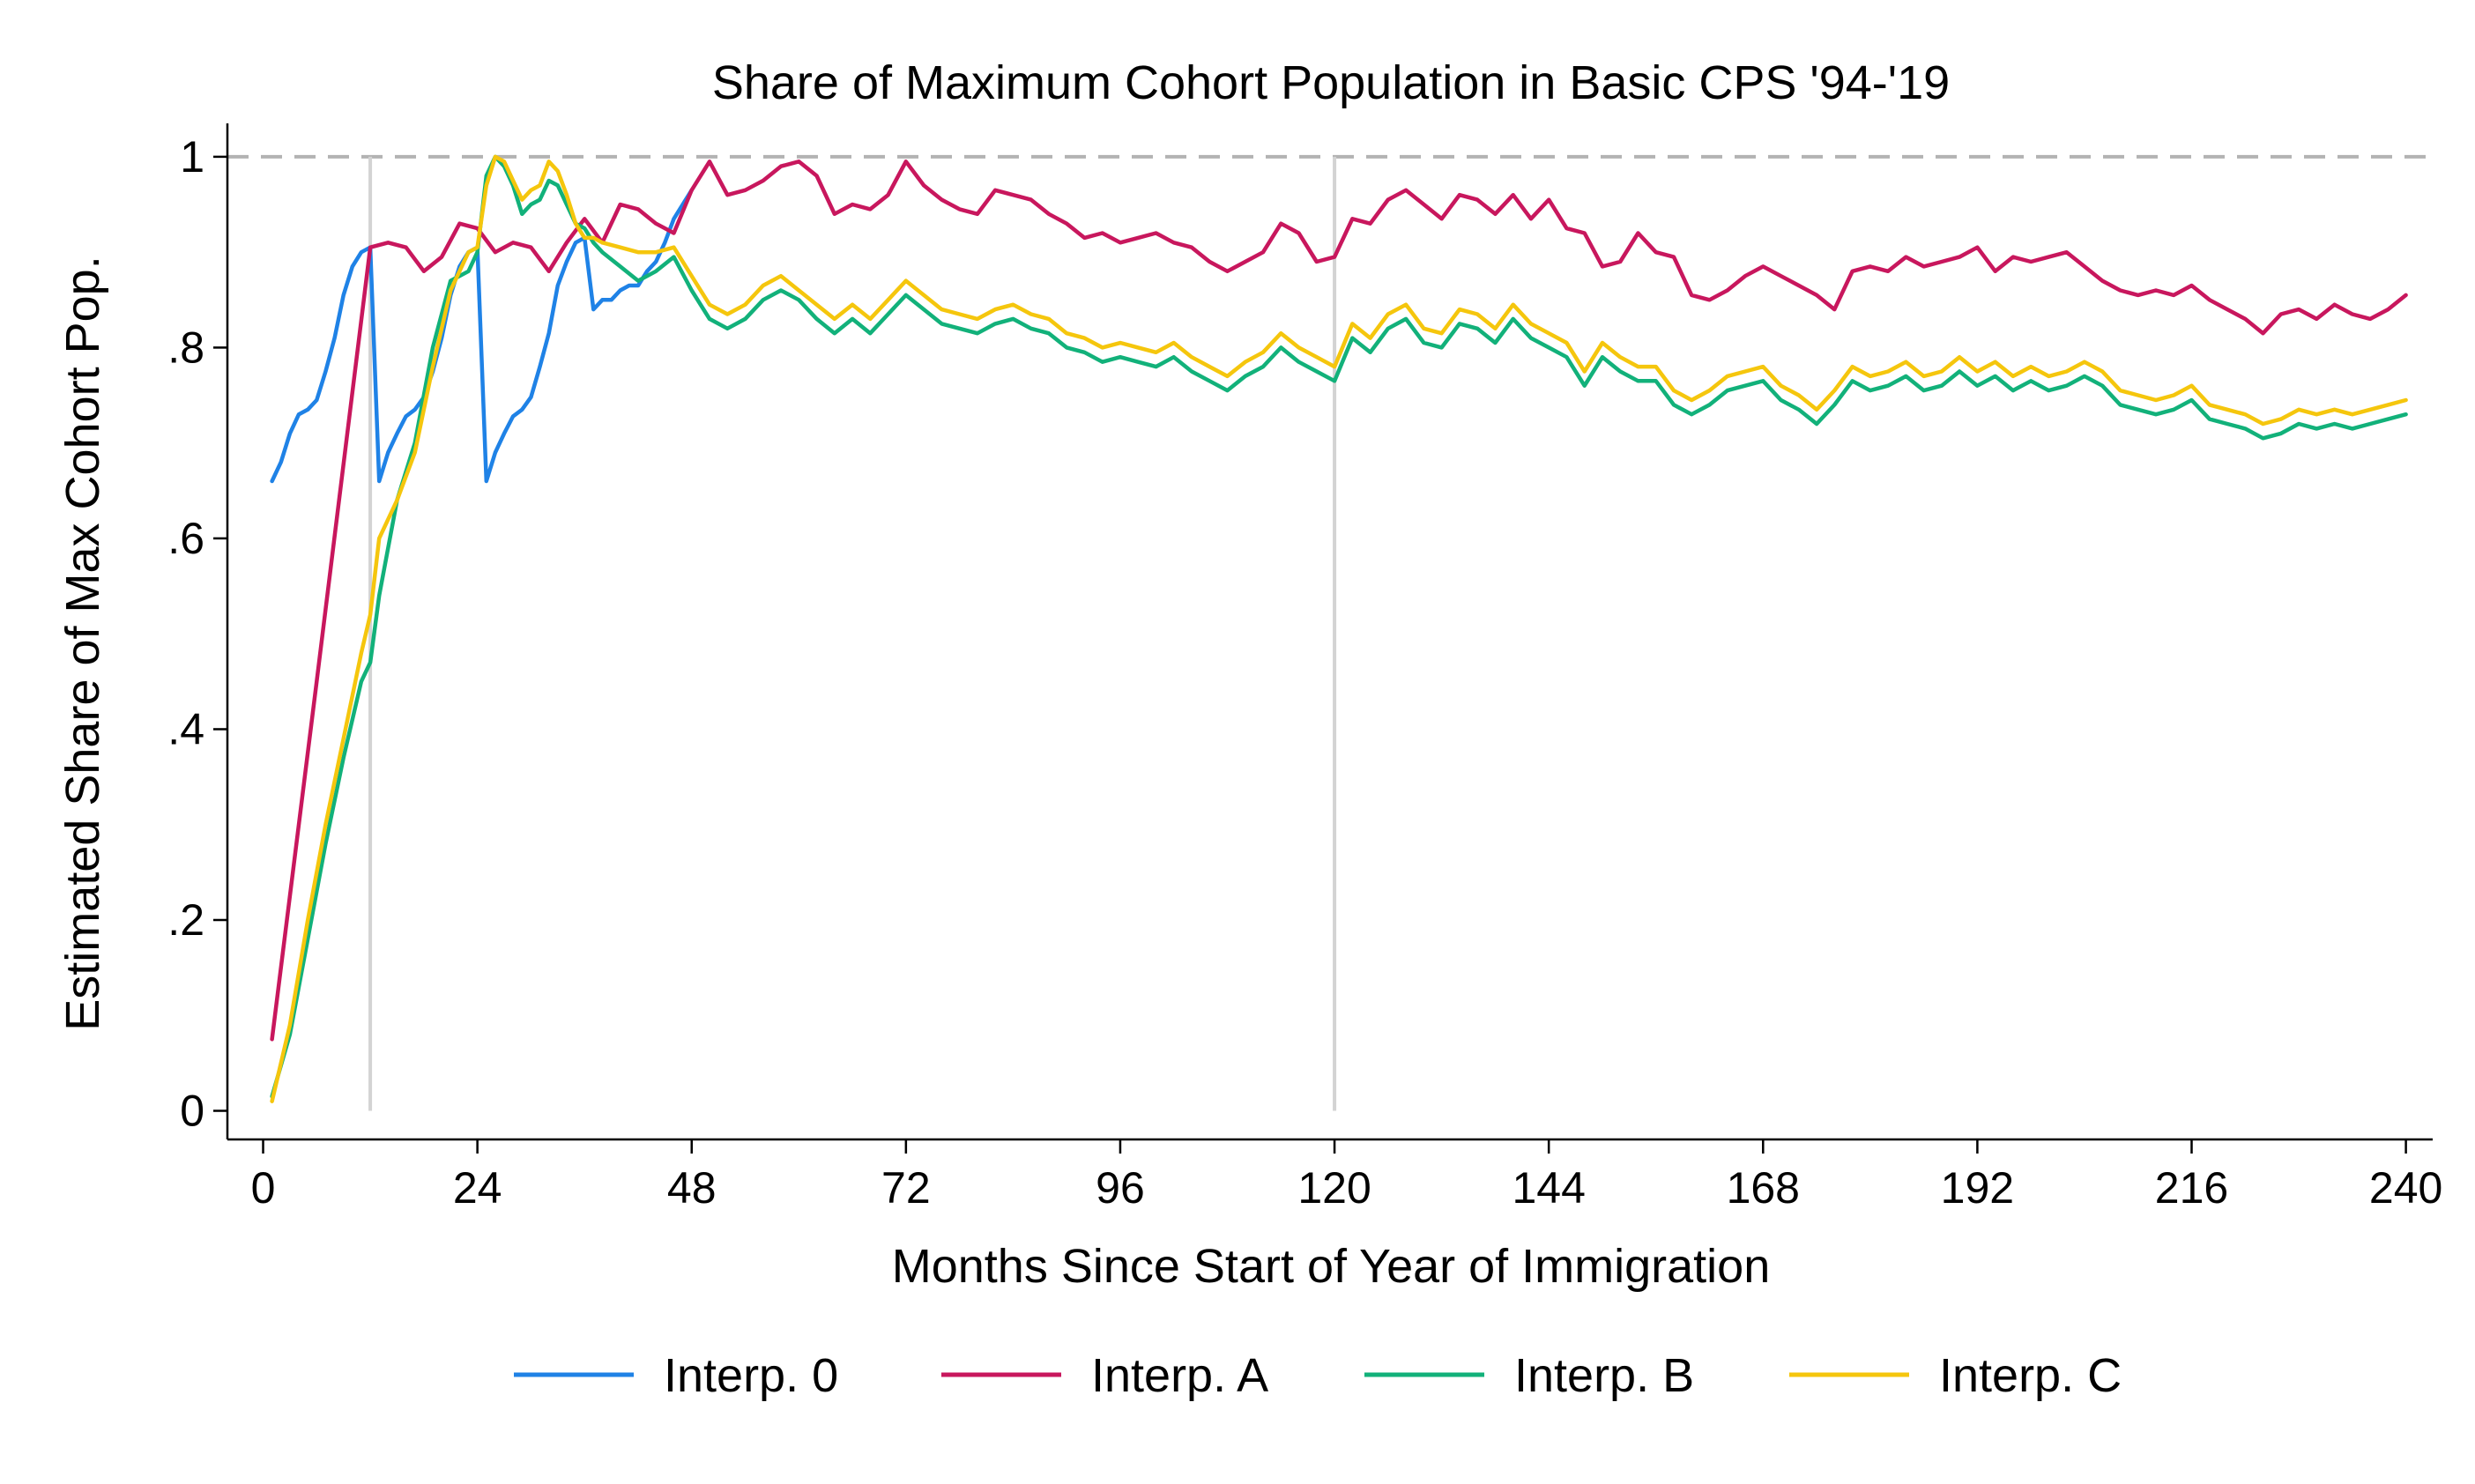 The image size is (2475, 1484). What do you see at coordinates (692, 1188) in the screenshot?
I see `x-tick-label: 48` at bounding box center [692, 1188].